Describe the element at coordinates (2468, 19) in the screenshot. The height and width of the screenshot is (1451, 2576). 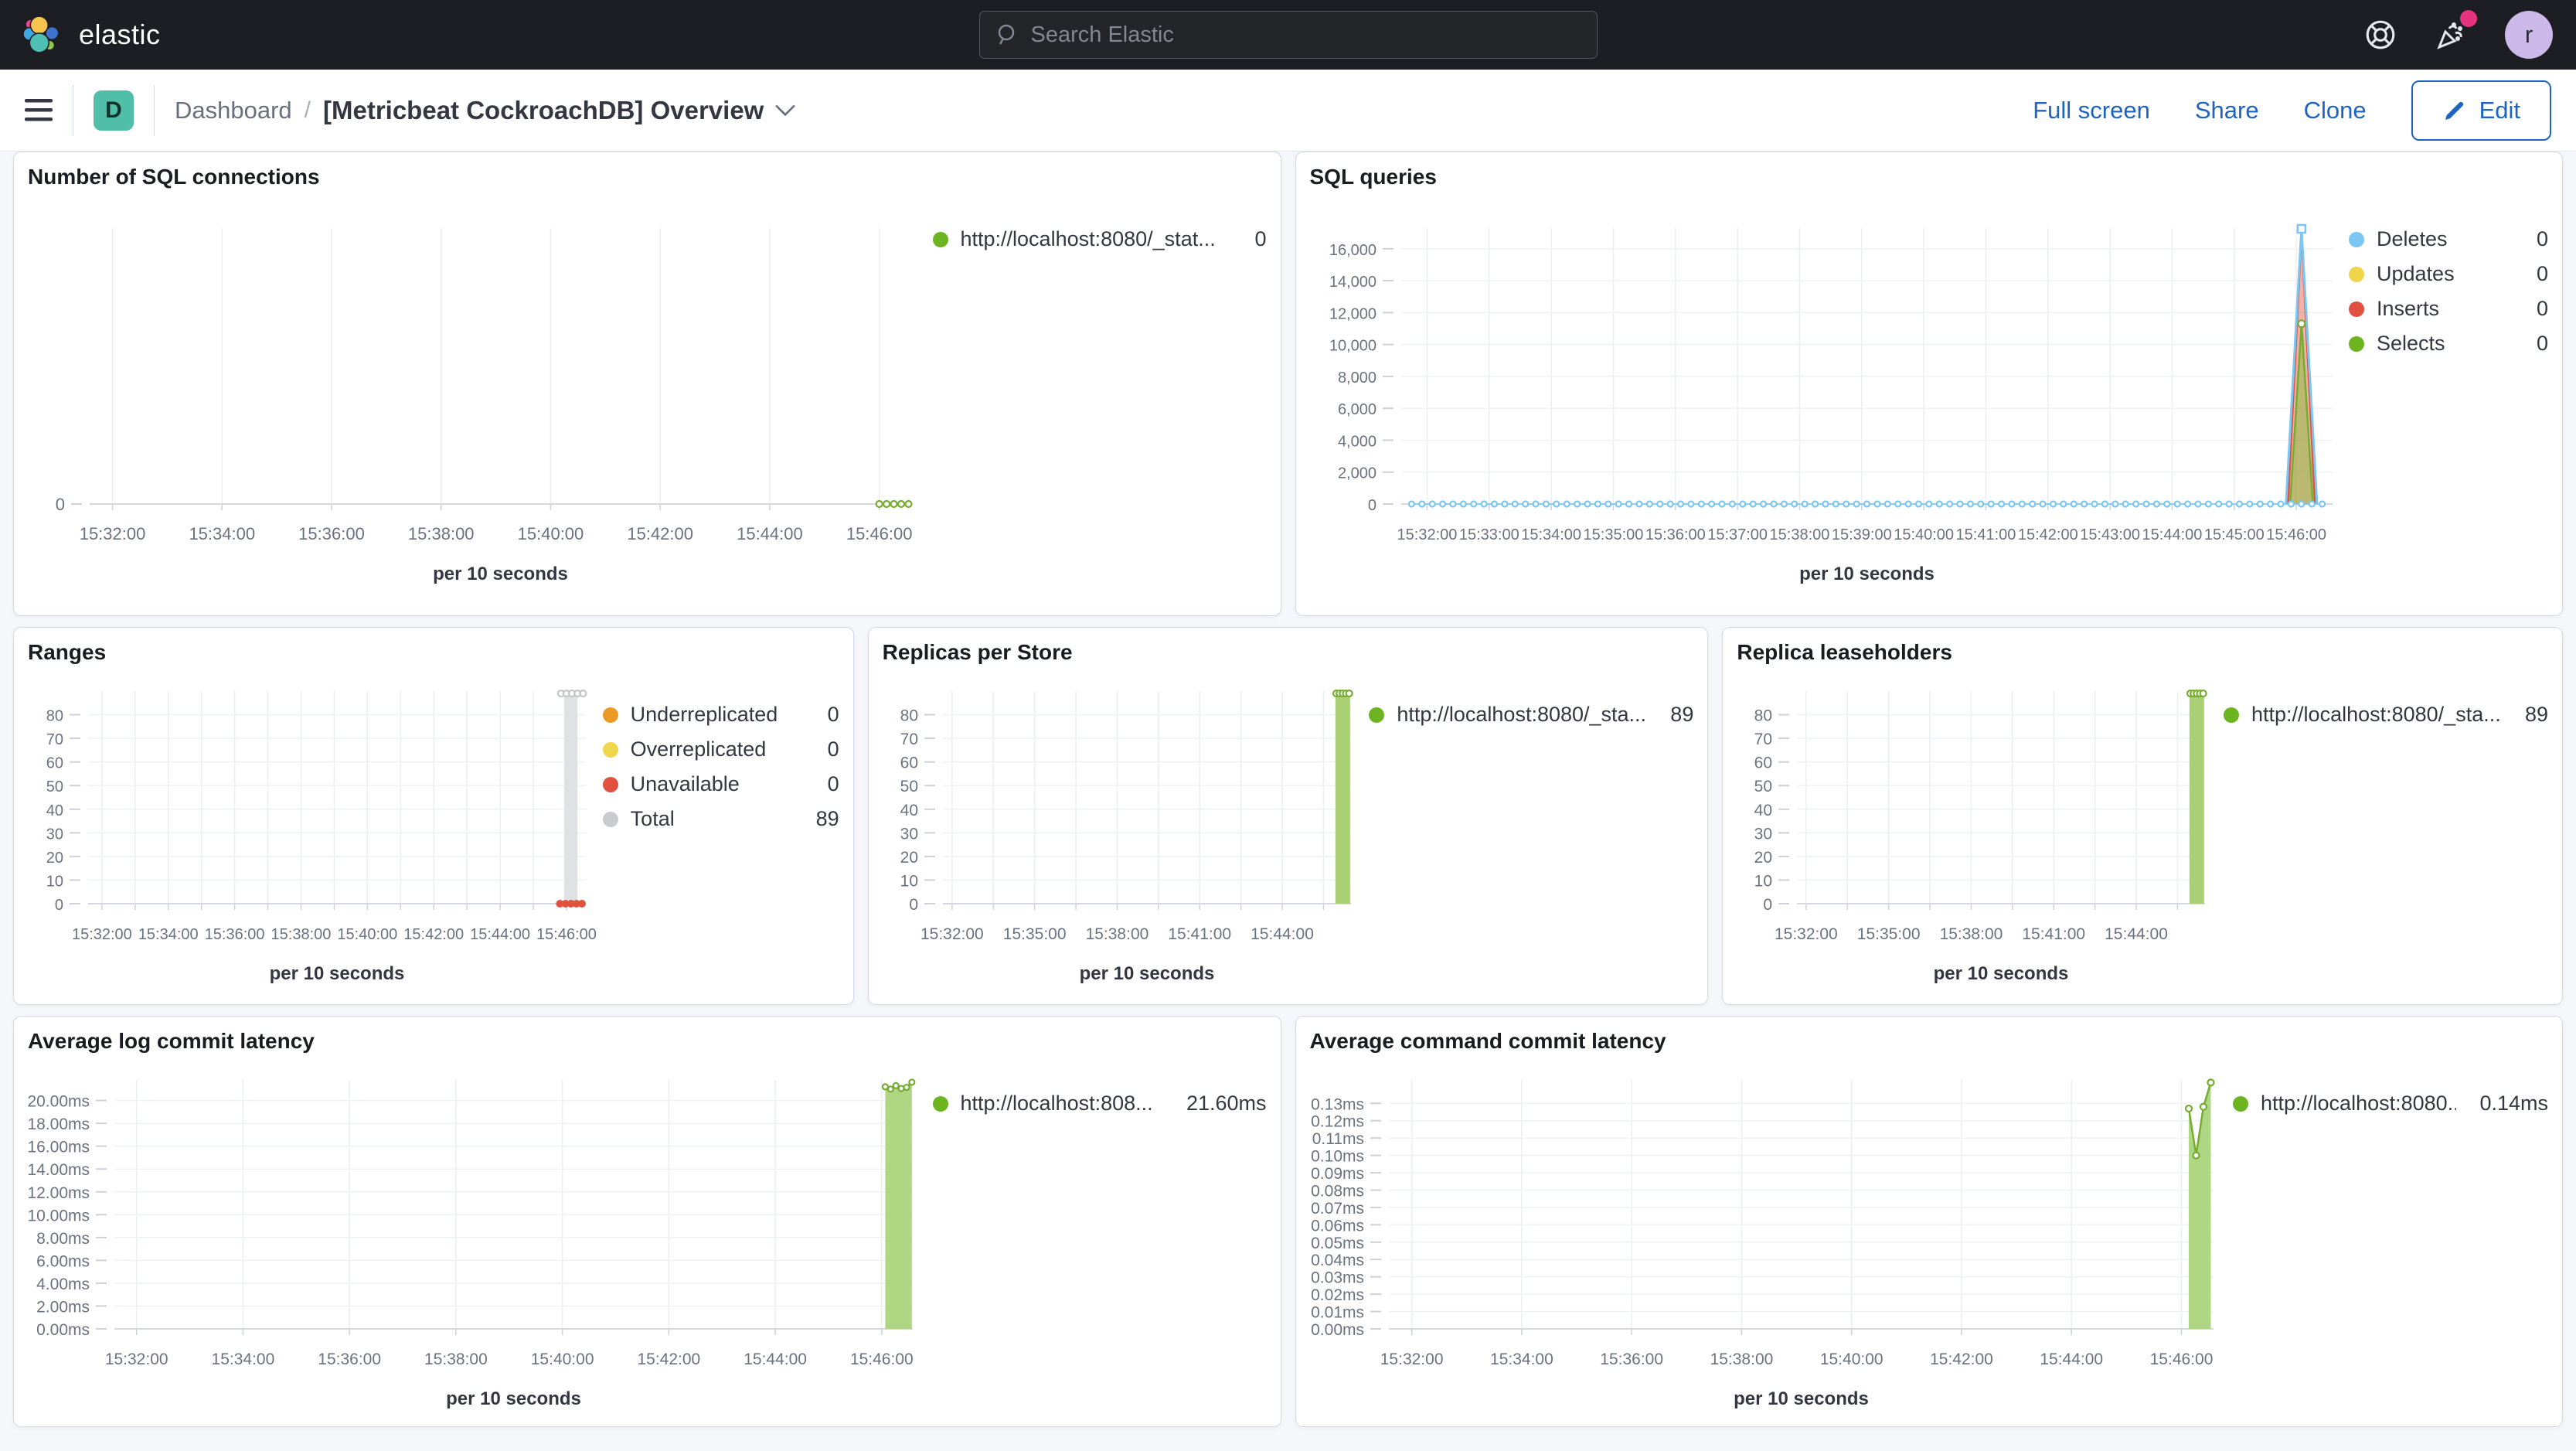
I see `notification-dot` at that location.